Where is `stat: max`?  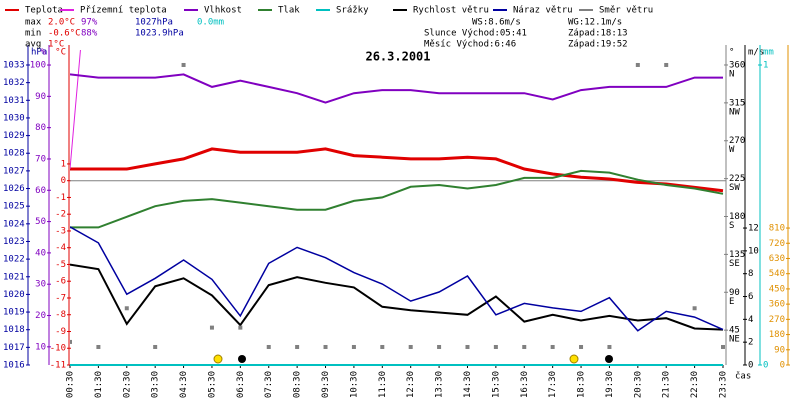 stat: max is located at coordinates (33, 23).